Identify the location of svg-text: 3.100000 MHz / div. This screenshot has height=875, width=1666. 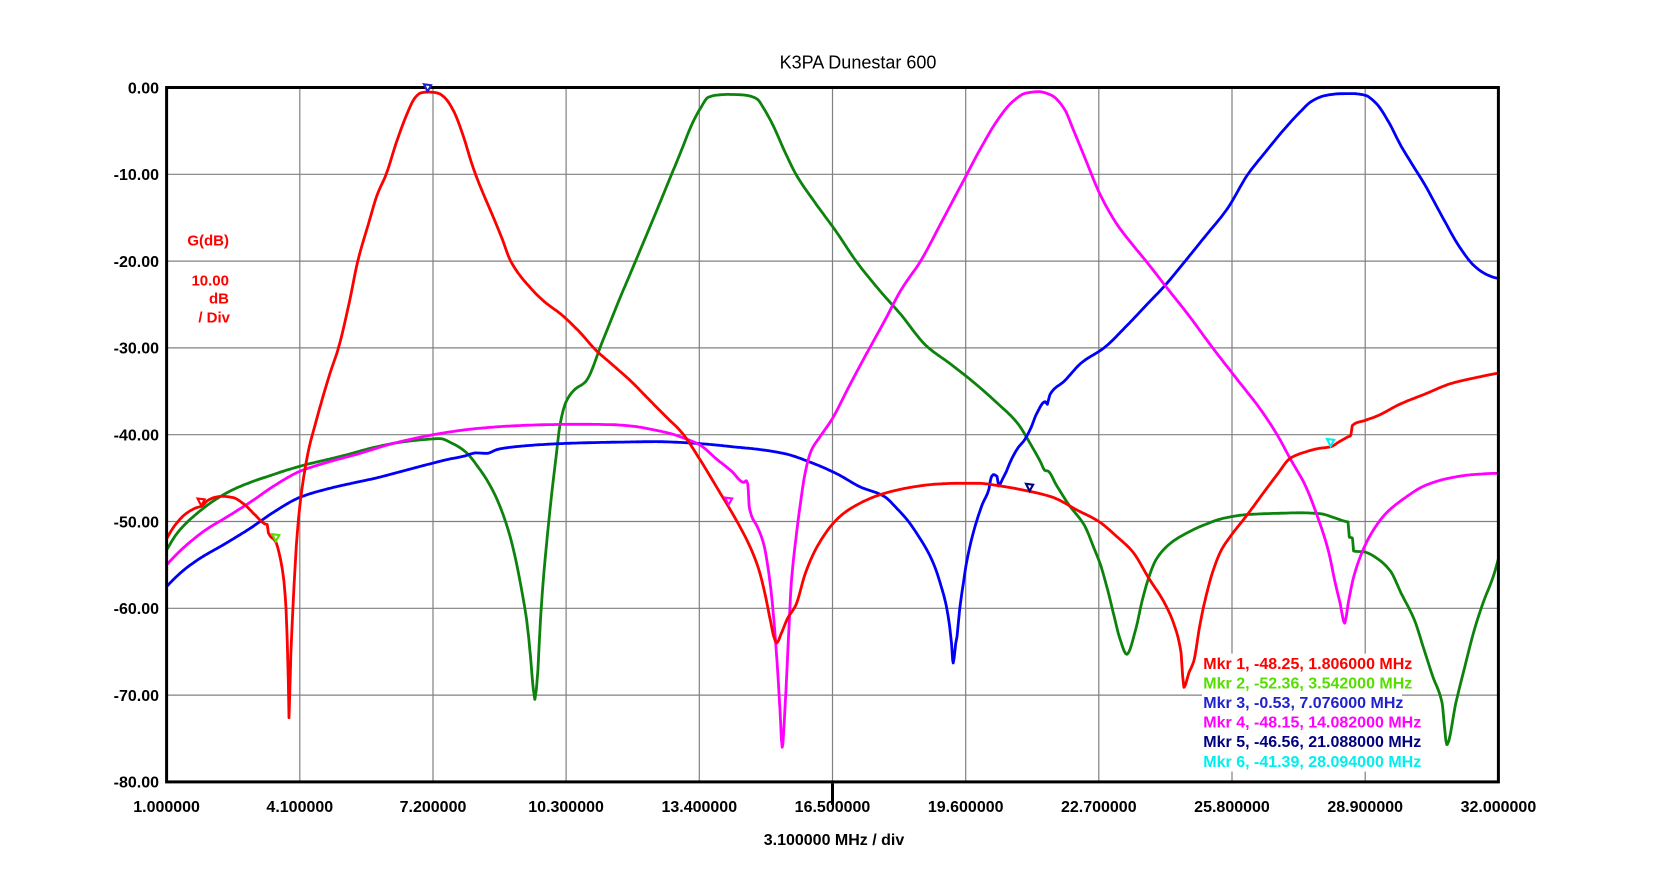
(834, 840).